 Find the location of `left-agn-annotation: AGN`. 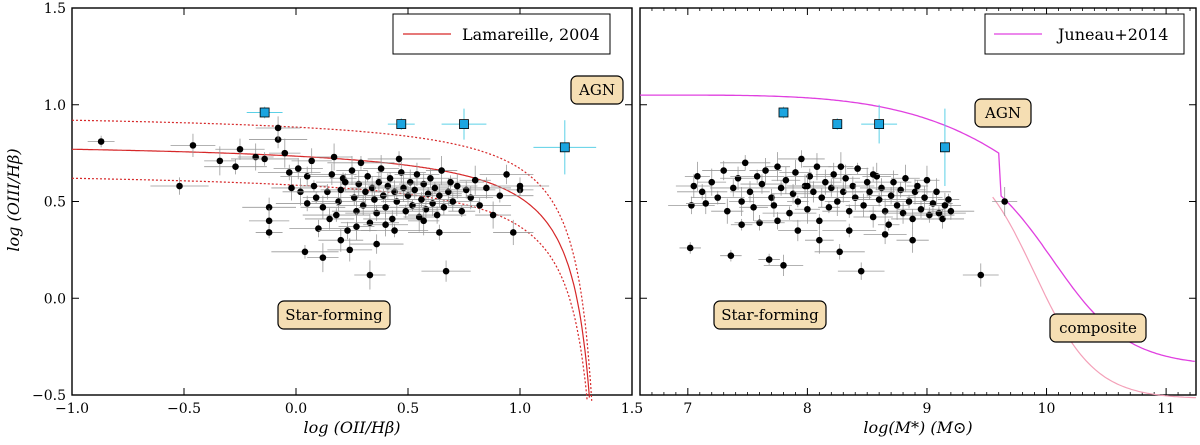

left-agn-annotation: AGN is located at coordinates (597, 90).